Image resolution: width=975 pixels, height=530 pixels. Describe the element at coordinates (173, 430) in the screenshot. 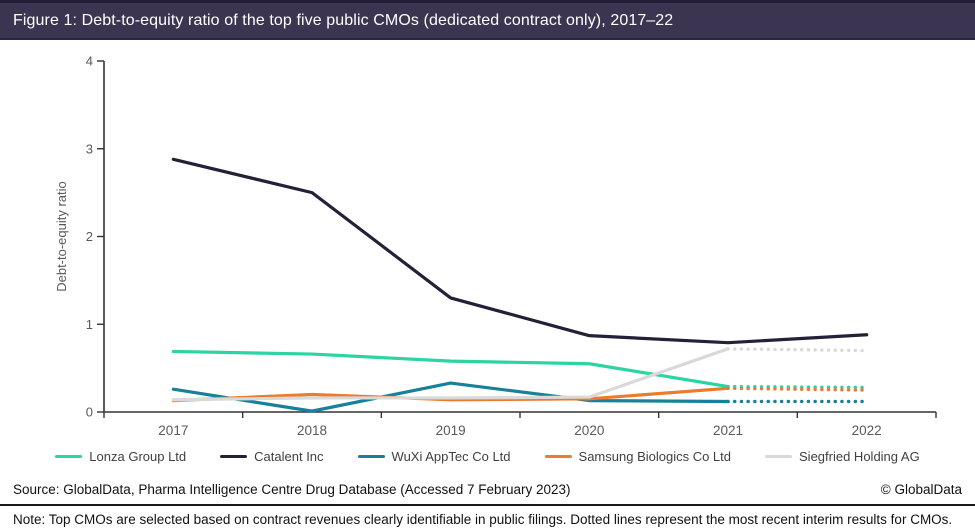

I see `x-tick-label: 2017` at that location.